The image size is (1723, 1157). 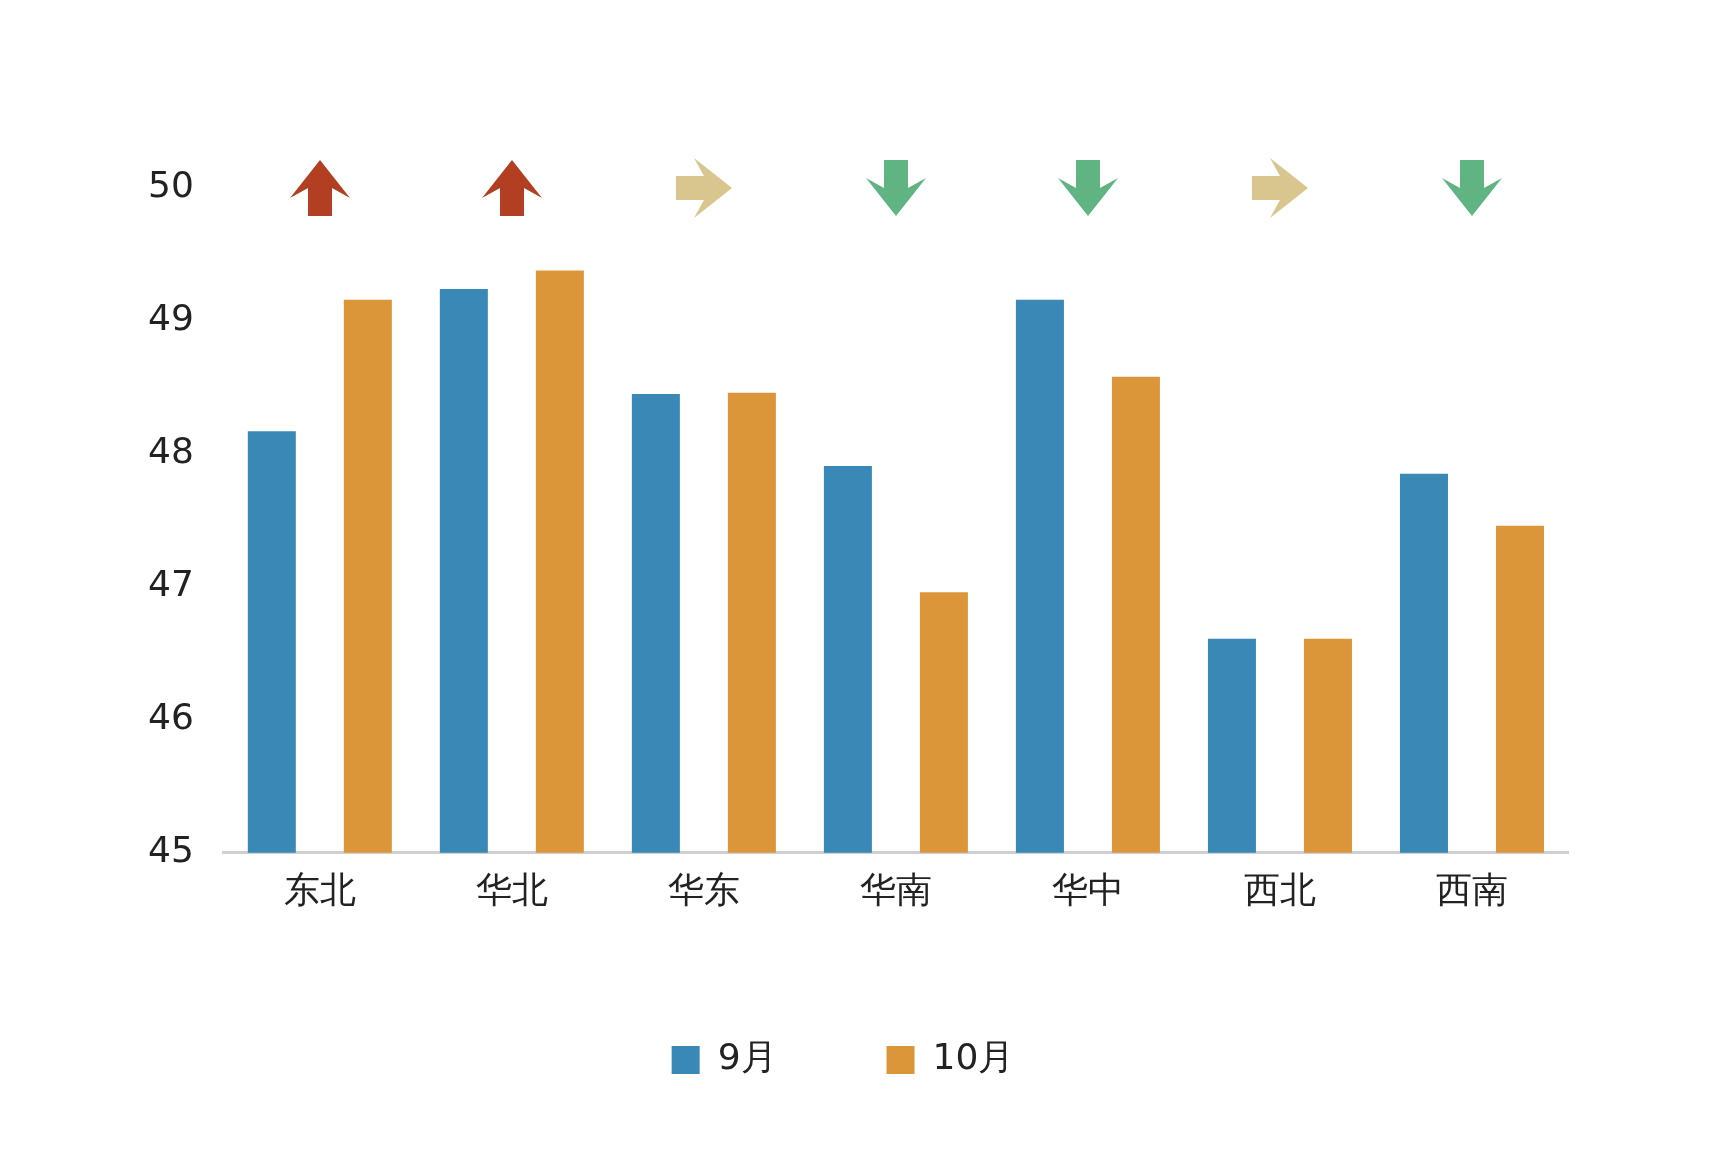 I want to click on y-tick-label: 45, so click(x=171, y=850).